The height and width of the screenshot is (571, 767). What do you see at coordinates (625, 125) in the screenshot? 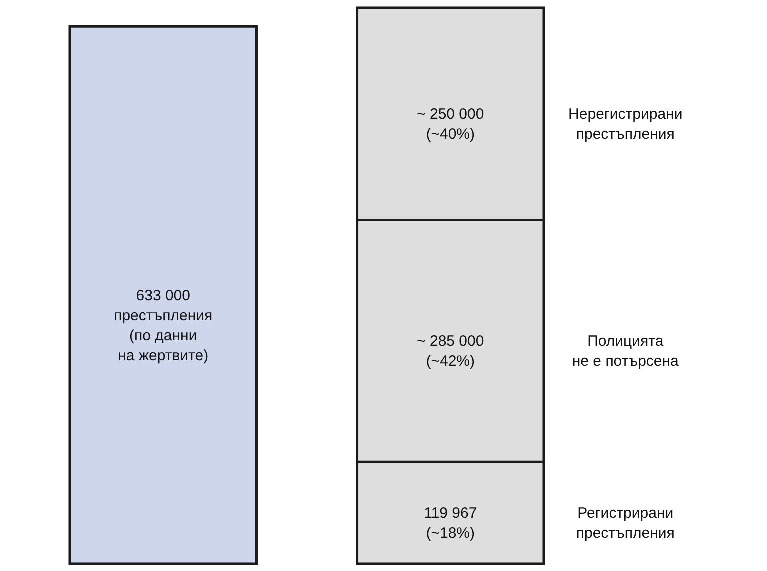
I see `series-label: Нерегистрирани престъпления` at bounding box center [625, 125].